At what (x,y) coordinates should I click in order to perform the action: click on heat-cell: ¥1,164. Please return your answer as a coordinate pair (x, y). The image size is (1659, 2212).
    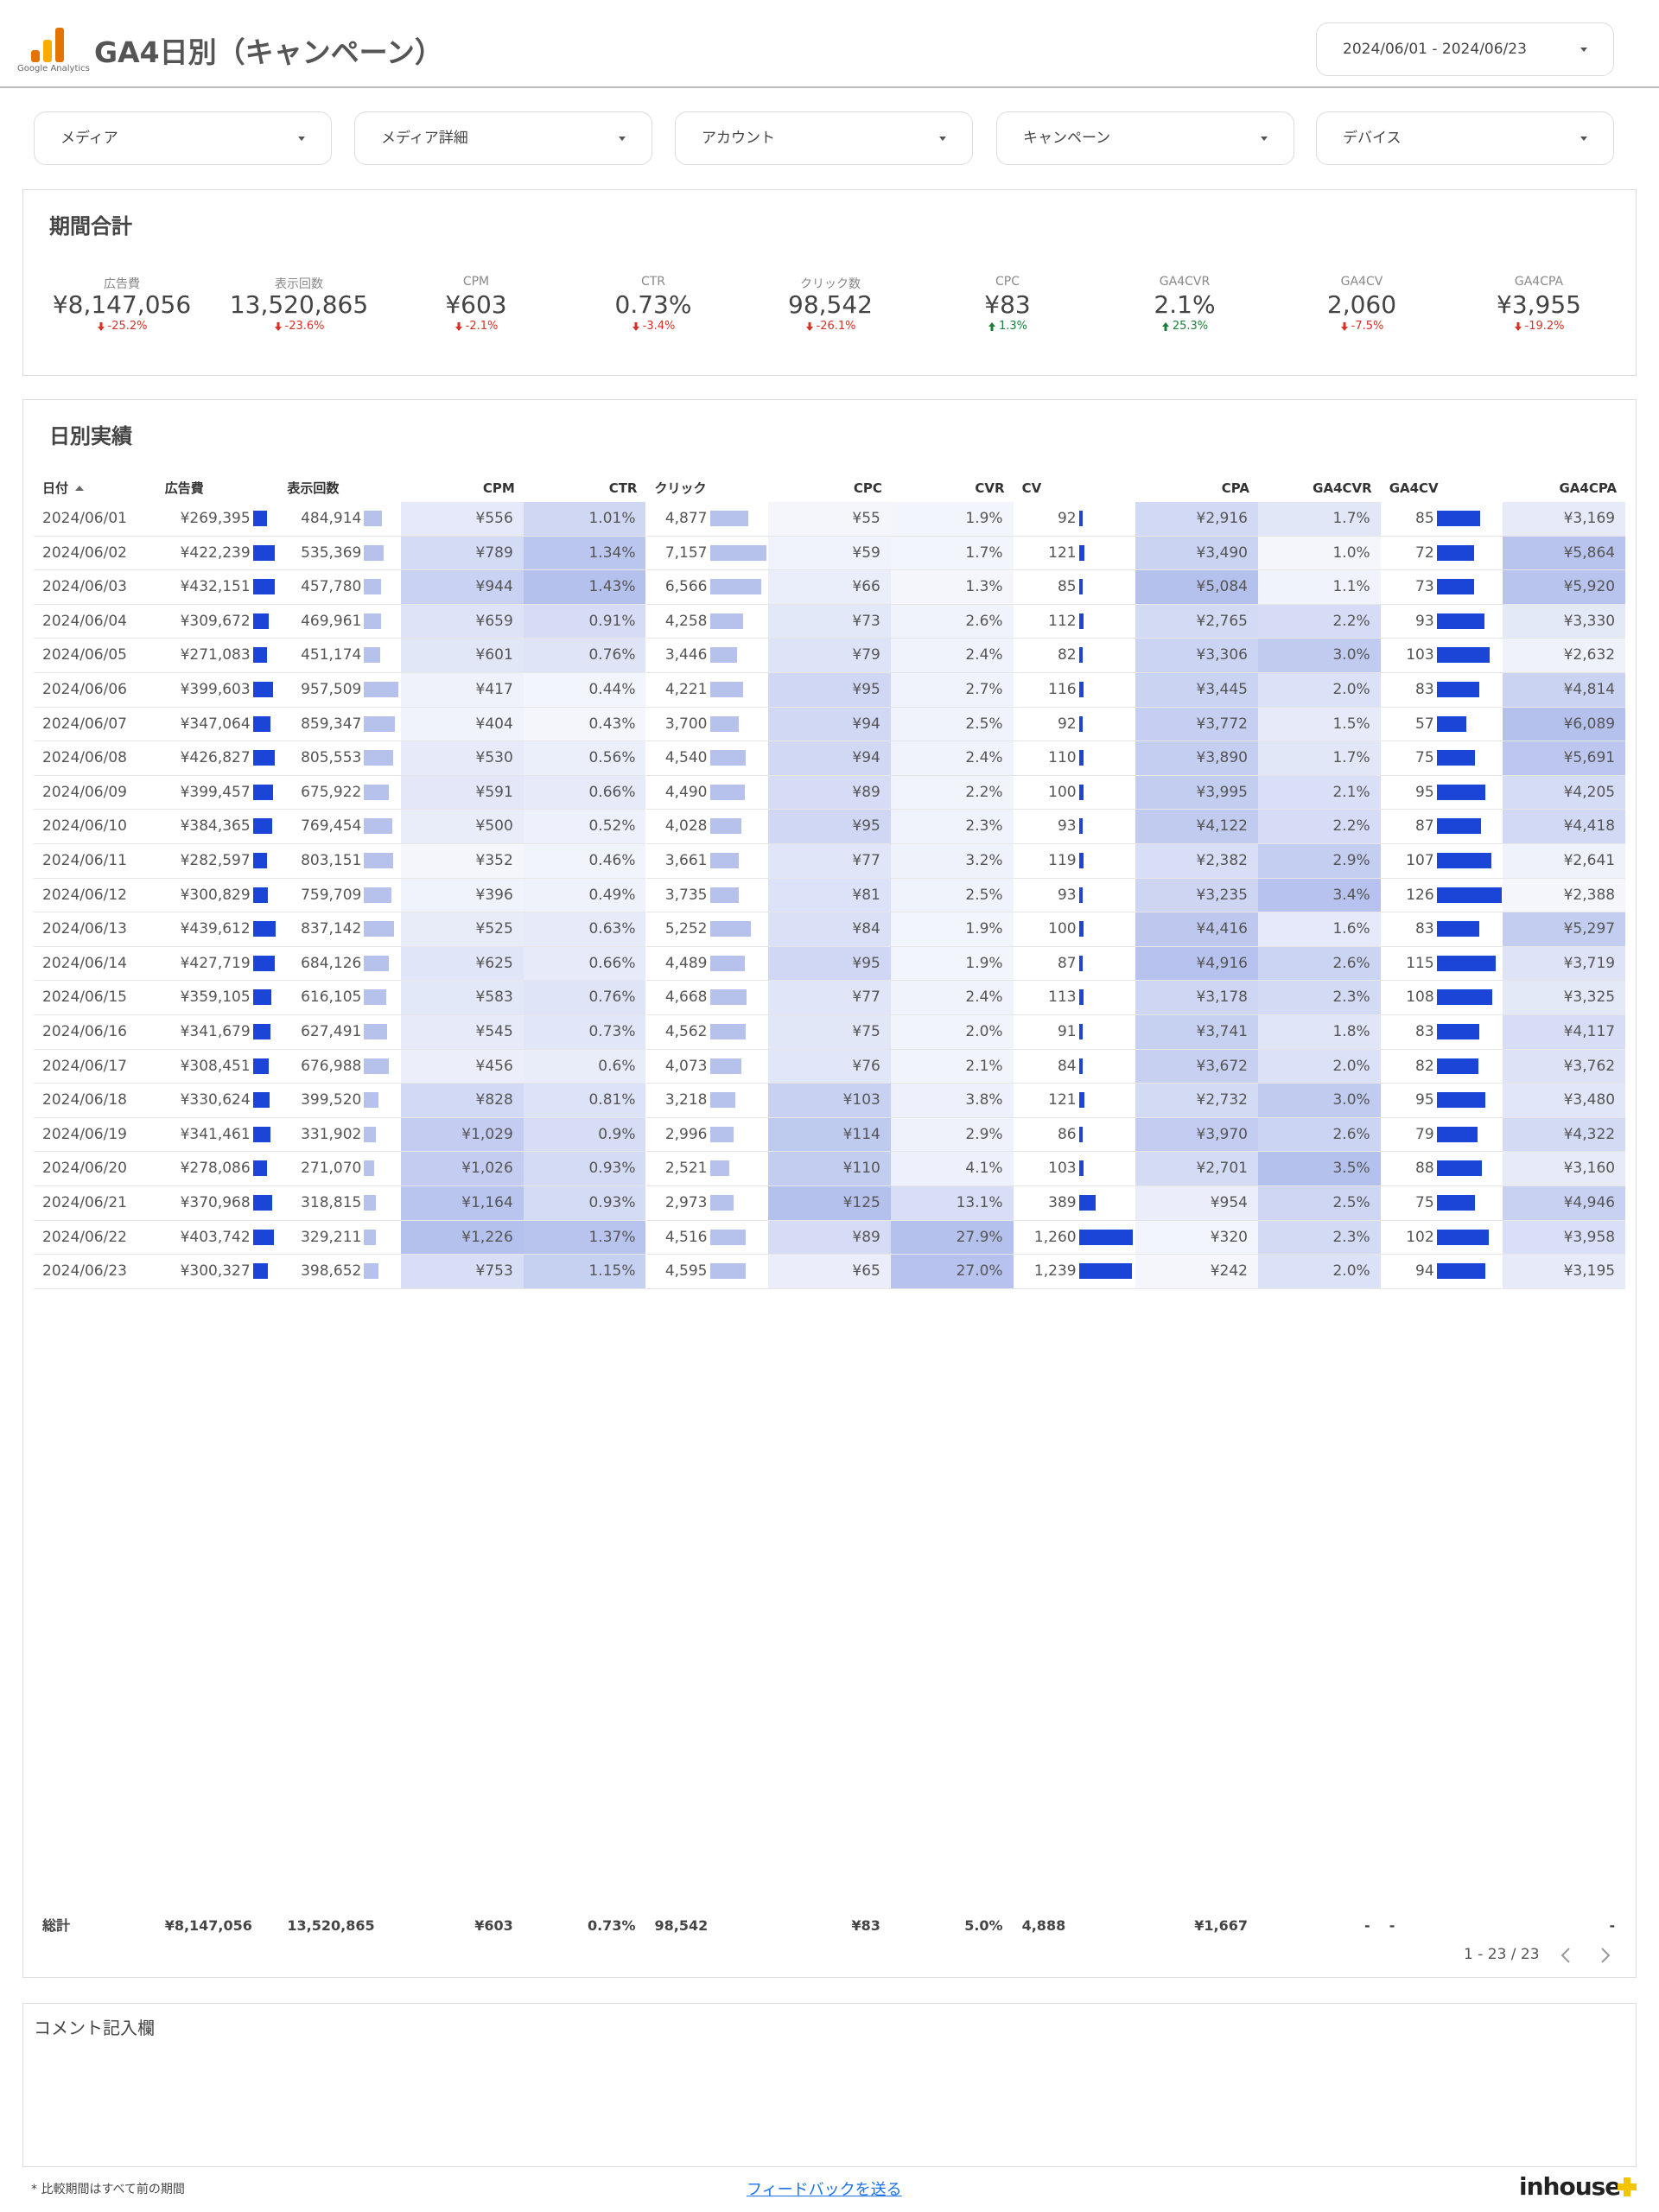
    Looking at the image, I should click on (462, 1203).